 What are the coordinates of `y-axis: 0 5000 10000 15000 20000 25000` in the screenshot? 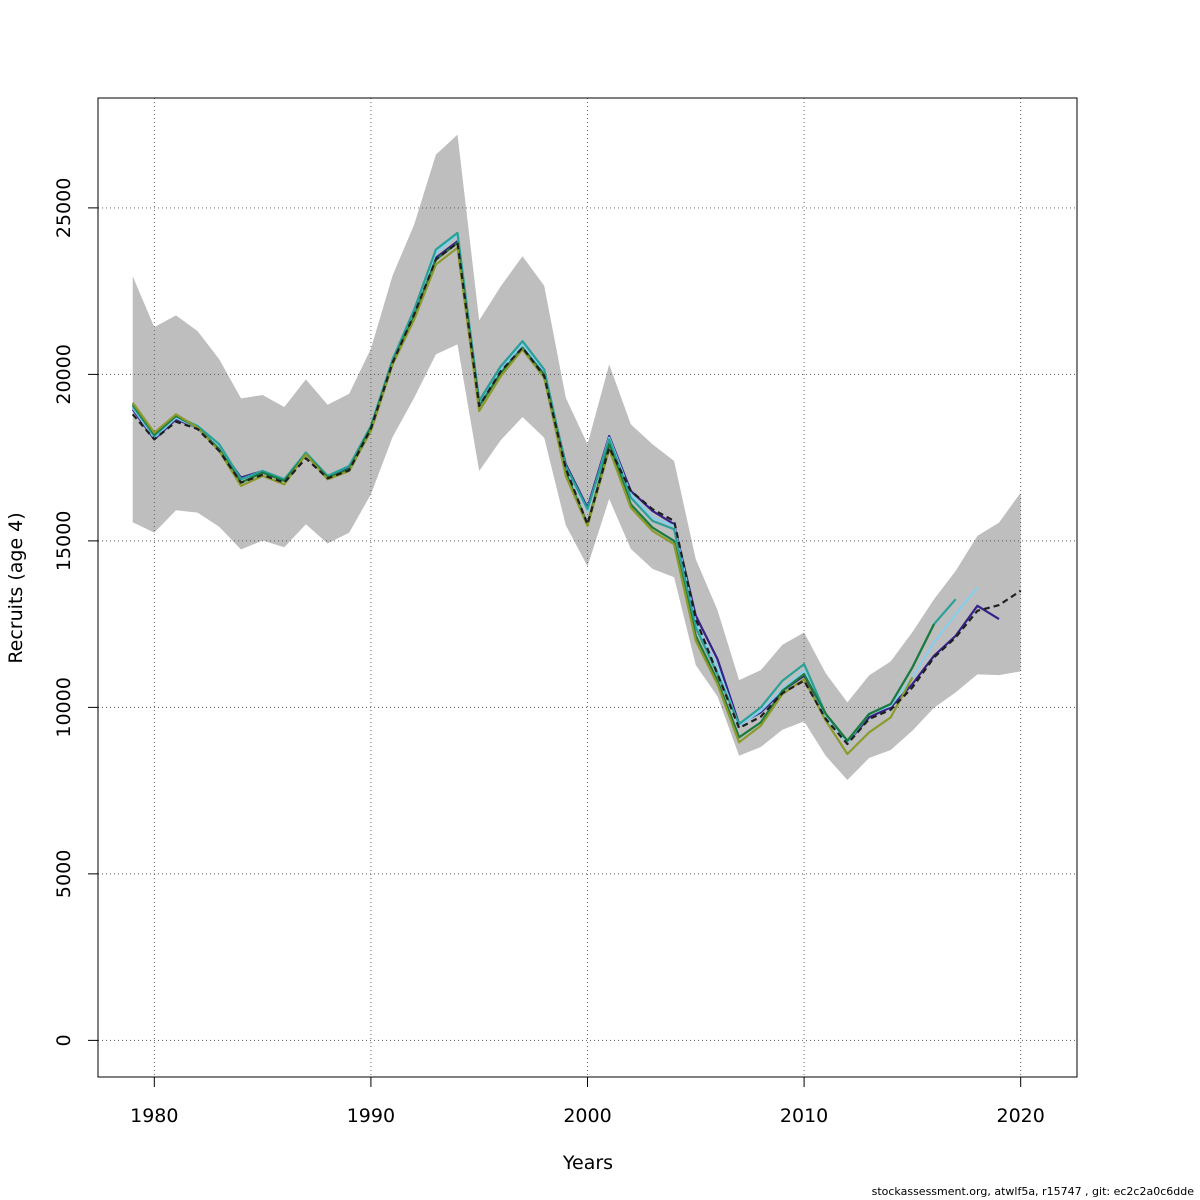 It's located at (76, 612).